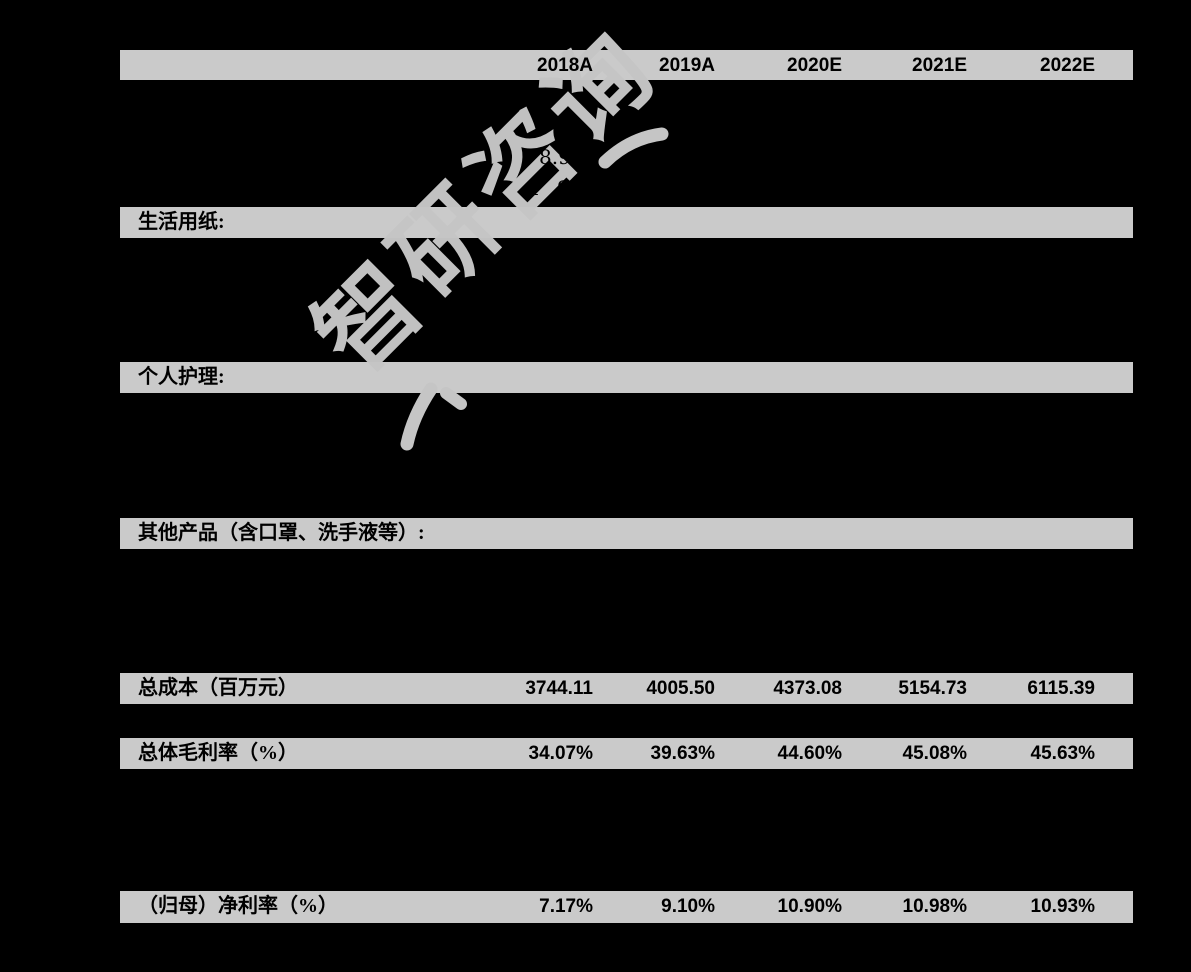 This screenshot has width=1191, height=972. I want to click on column-header-2019A: 2019A, so click(687, 65).